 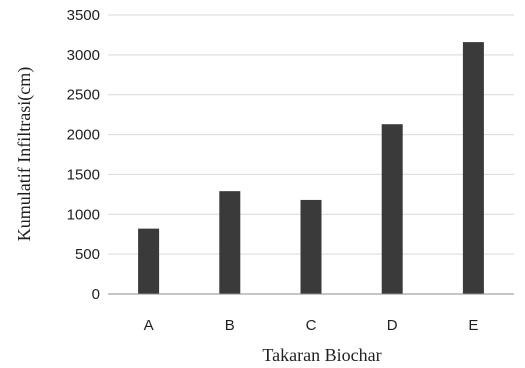 I want to click on y-tick-label: 1500, so click(x=83, y=174).